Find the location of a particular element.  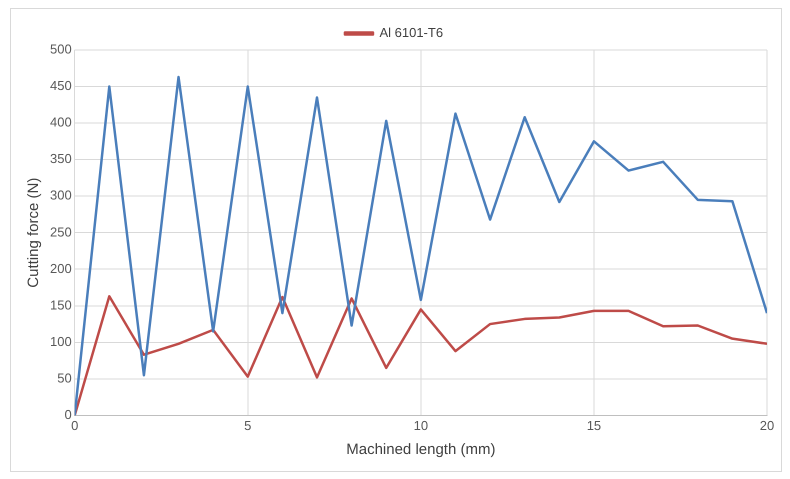

y-tick-label: 0 is located at coordinates (68, 414).